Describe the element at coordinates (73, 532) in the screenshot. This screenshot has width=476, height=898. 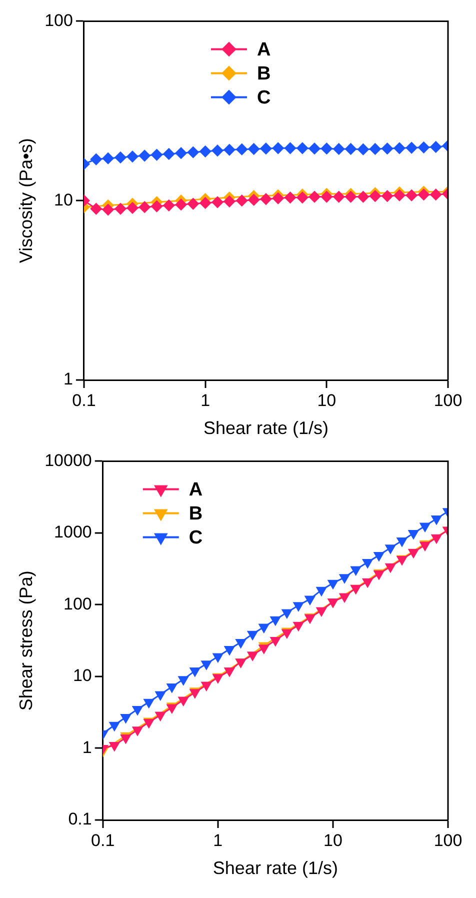
I see `y-tick-label: 1000` at that location.